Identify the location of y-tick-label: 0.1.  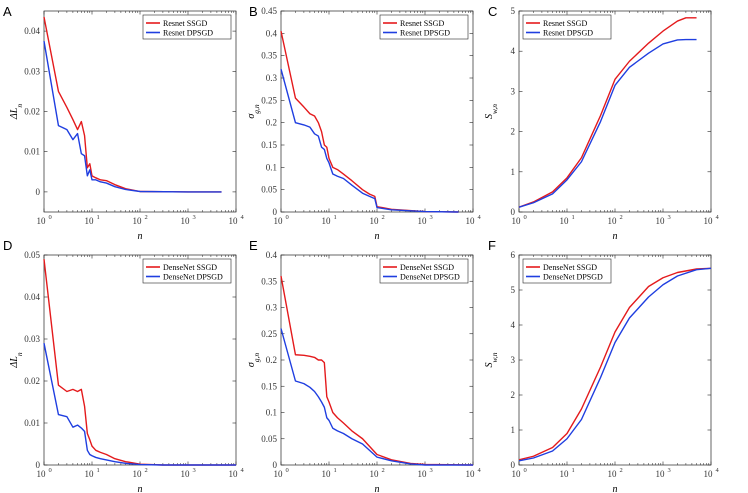
(271, 167).